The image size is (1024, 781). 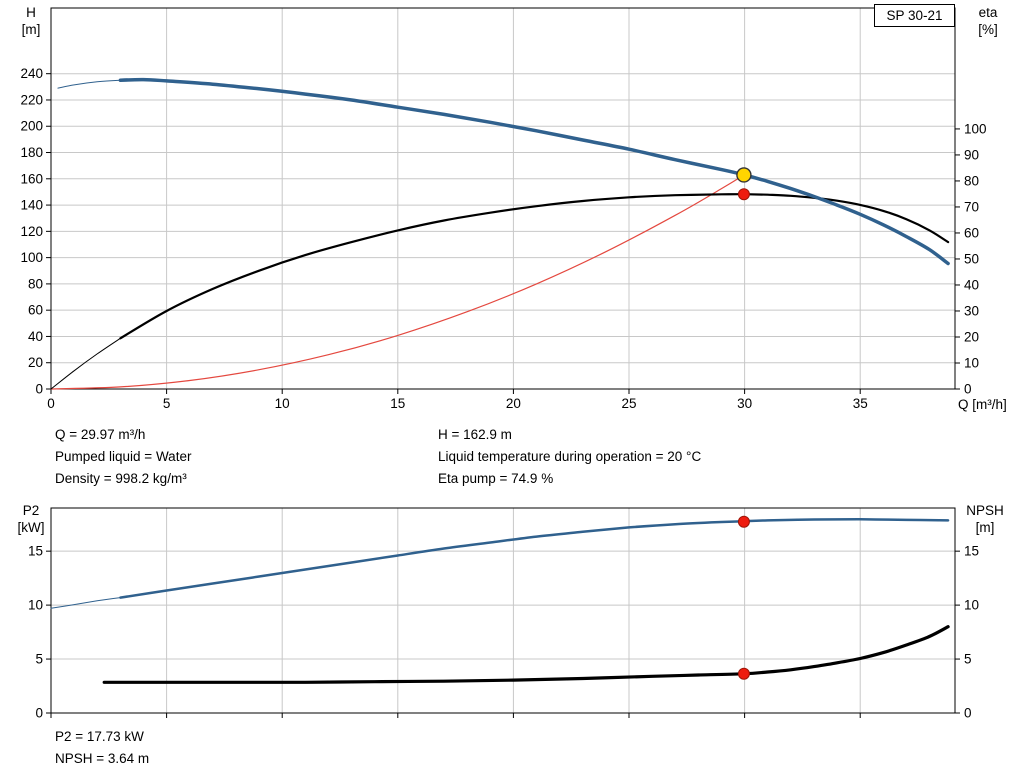 I want to click on y-left-tick-label: 120, so click(x=31, y=231).